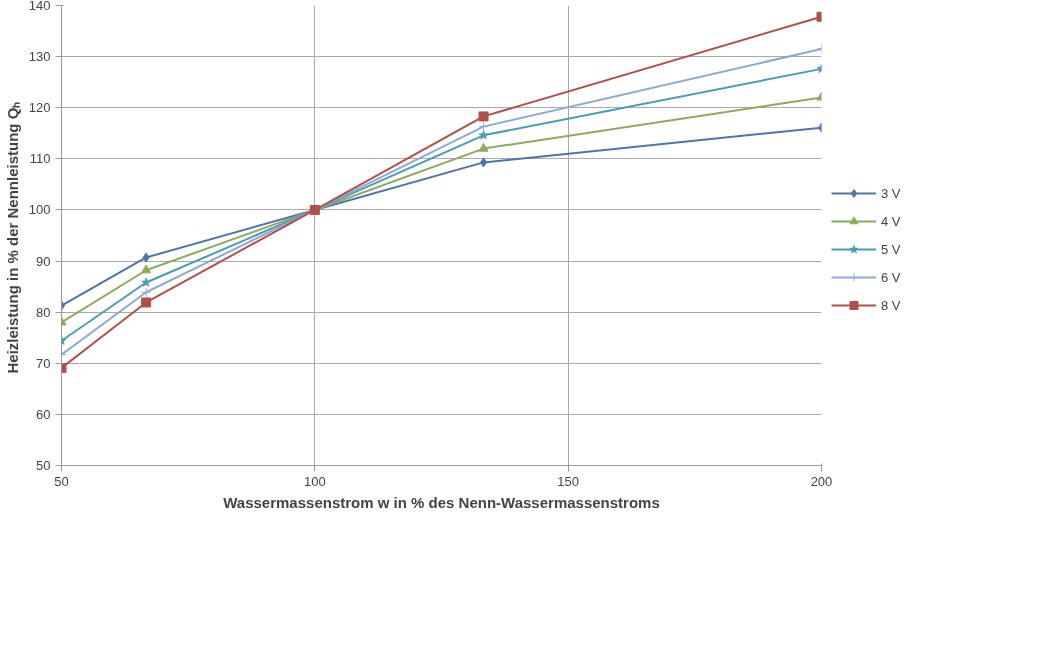 The width and height of the screenshot is (1046, 650). I want to click on y-tick-label: 60, so click(43, 414).